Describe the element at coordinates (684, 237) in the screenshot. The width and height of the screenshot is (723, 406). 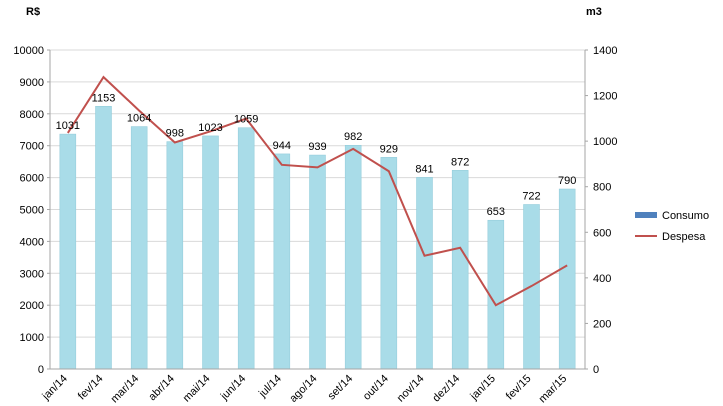
I see `legend-label-despesa: Despesa` at that location.